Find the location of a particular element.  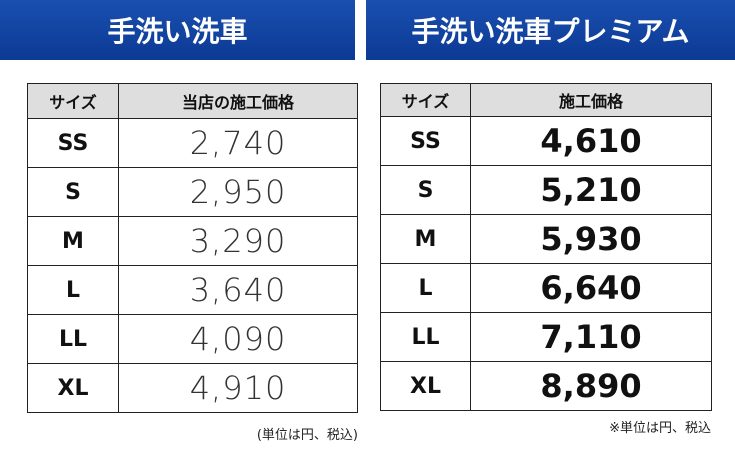

row: LL 7,110 is located at coordinates (546, 337).